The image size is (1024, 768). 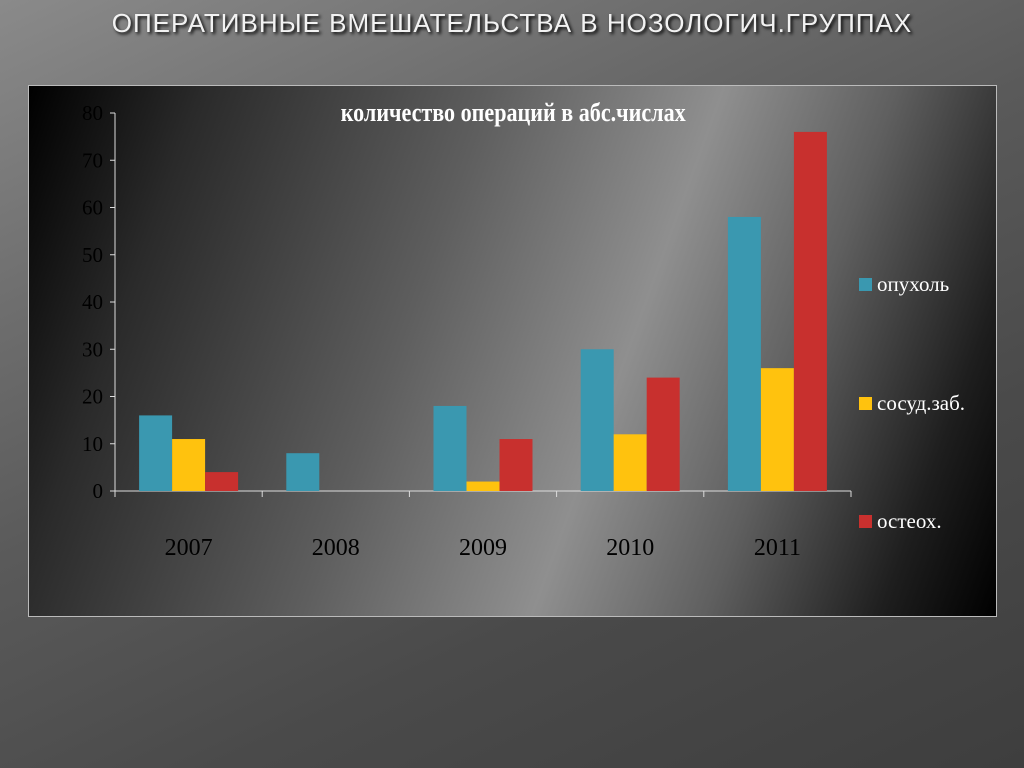 I want to click on x-tick-label: 2009, so click(x=483, y=548).